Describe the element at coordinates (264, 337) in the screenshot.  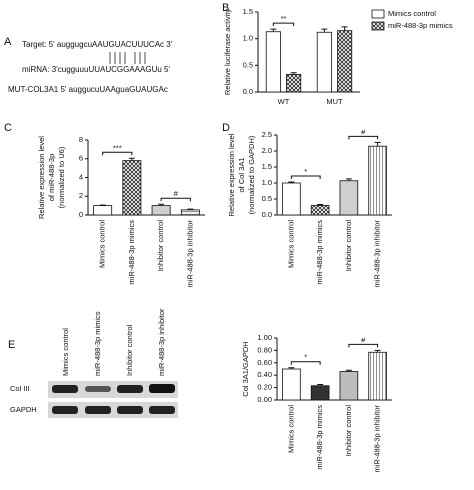
I see `y-tick-label: 1.00` at that location.